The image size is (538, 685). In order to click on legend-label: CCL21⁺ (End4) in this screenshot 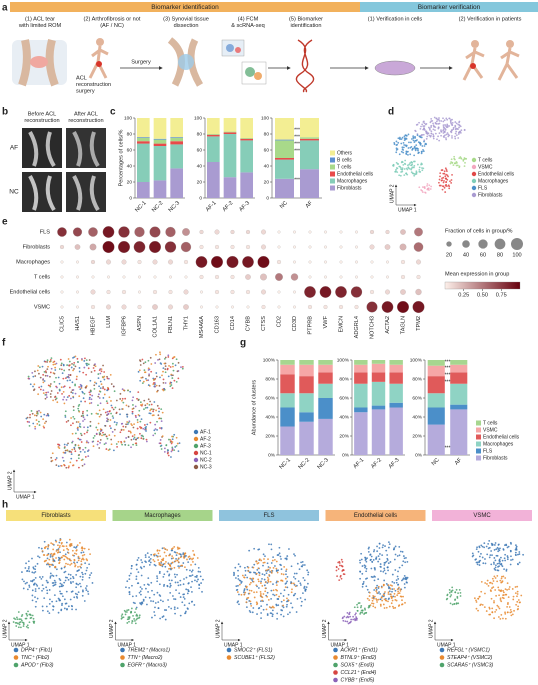, I will do `click(359, 673)`.